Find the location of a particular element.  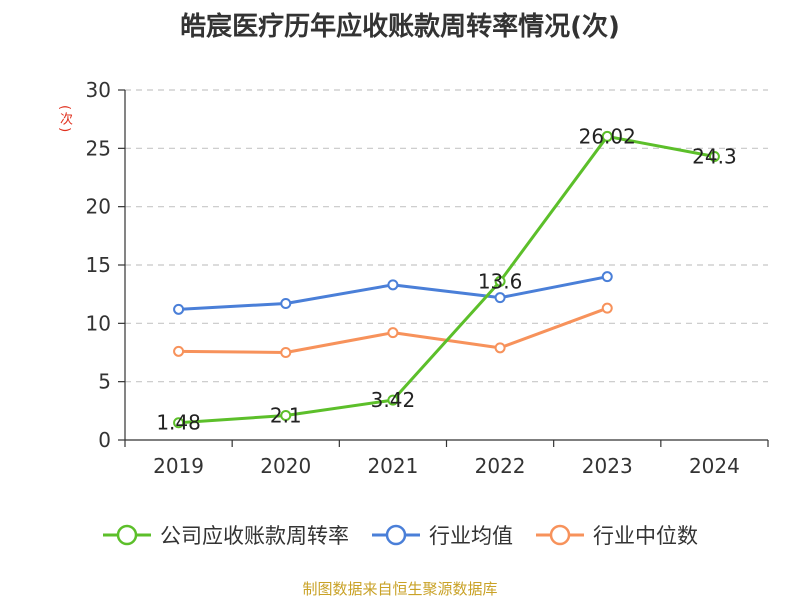

data-label: 3.42 is located at coordinates (393, 400).